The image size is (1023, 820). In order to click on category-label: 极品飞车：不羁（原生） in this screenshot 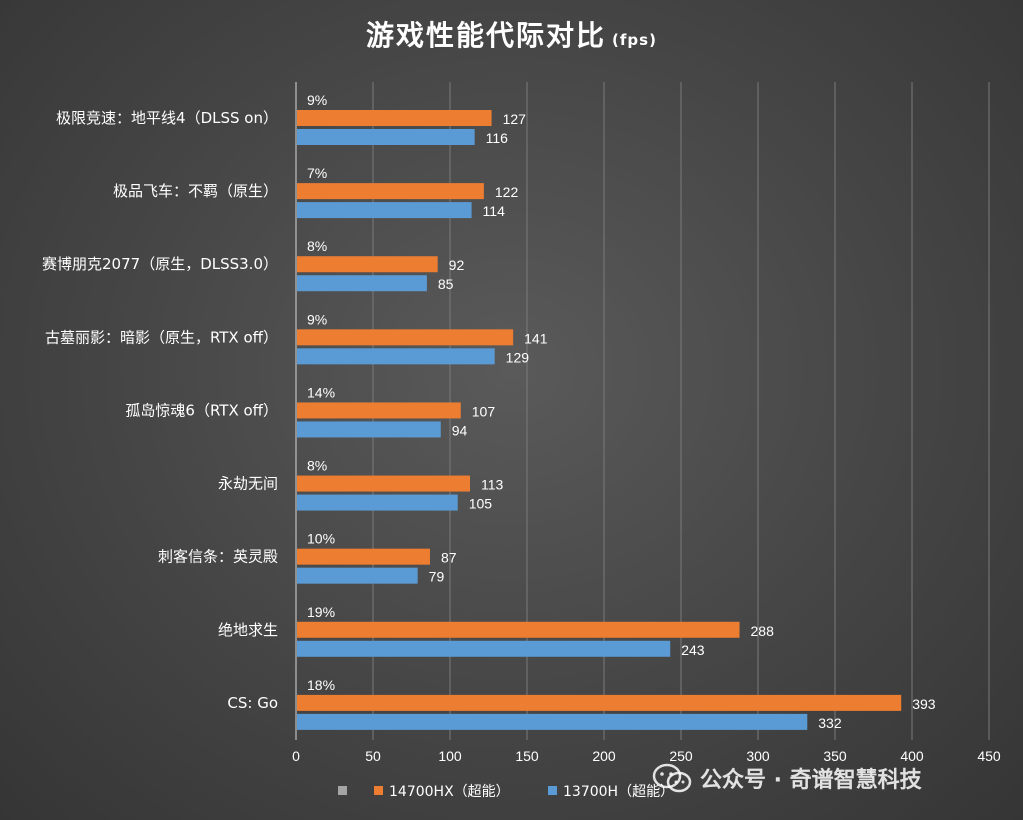, I will do `click(195, 191)`.